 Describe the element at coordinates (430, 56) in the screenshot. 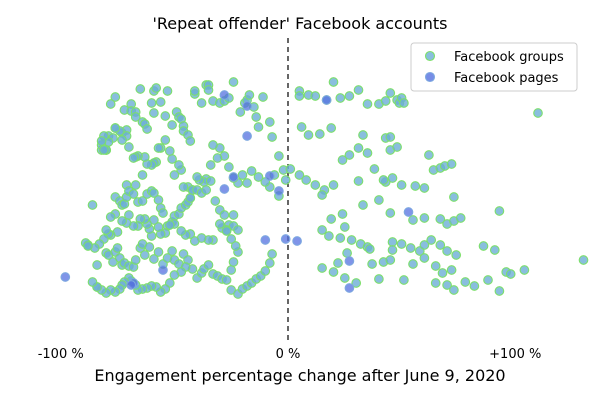

I see `legend-marker-facebook-groups` at that location.